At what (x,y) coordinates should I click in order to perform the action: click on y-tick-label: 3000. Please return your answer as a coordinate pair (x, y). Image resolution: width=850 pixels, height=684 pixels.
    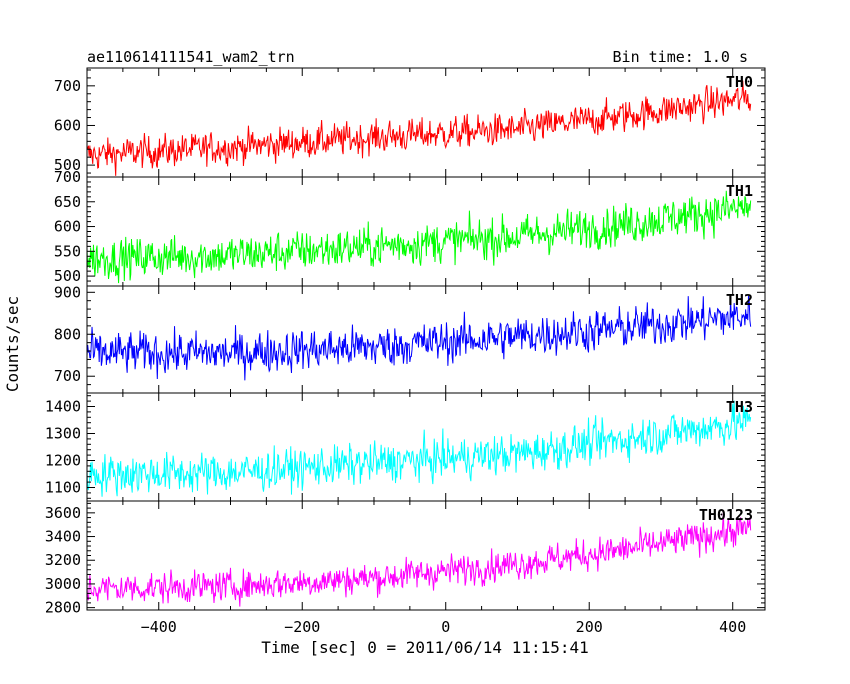
    Looking at the image, I should click on (63, 584).